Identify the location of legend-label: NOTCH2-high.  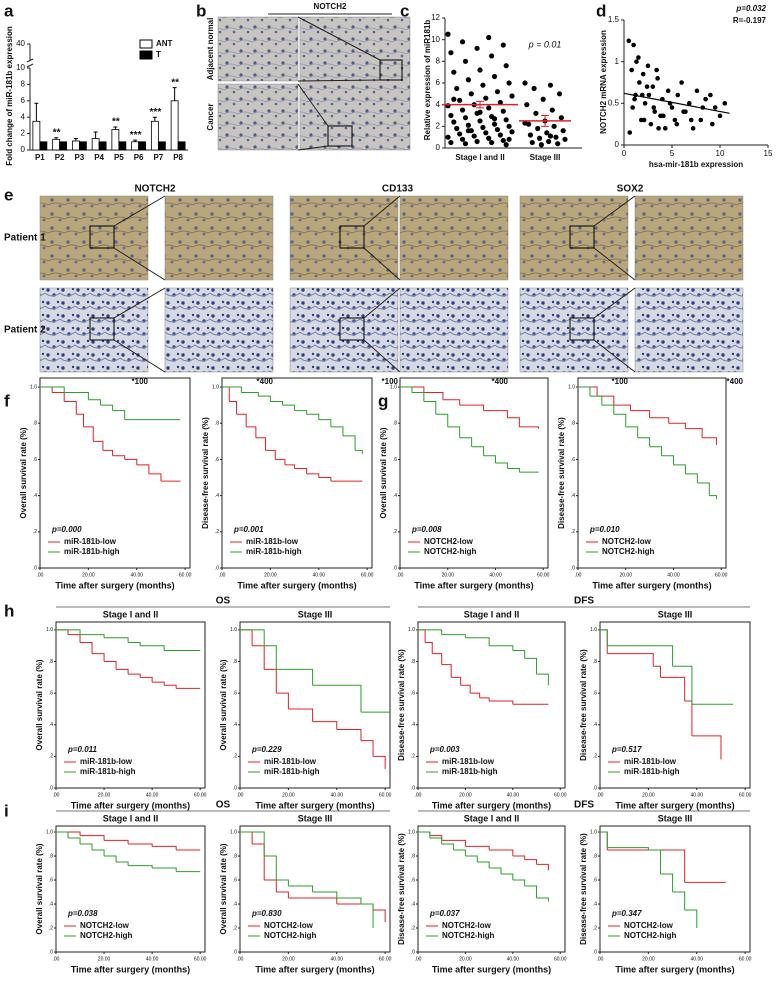
(450, 551).